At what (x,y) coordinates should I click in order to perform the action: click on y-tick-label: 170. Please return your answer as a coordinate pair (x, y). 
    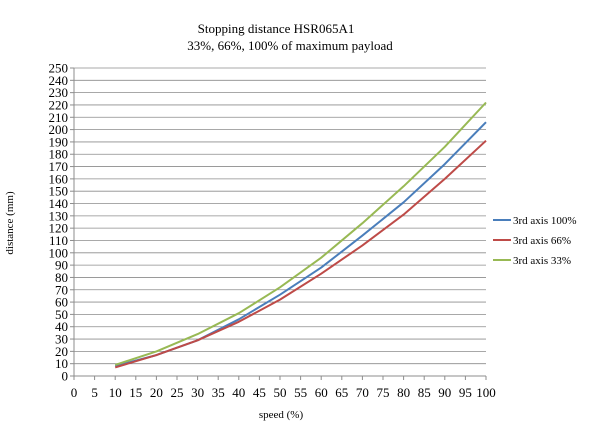
    Looking at the image, I should click on (59, 166).